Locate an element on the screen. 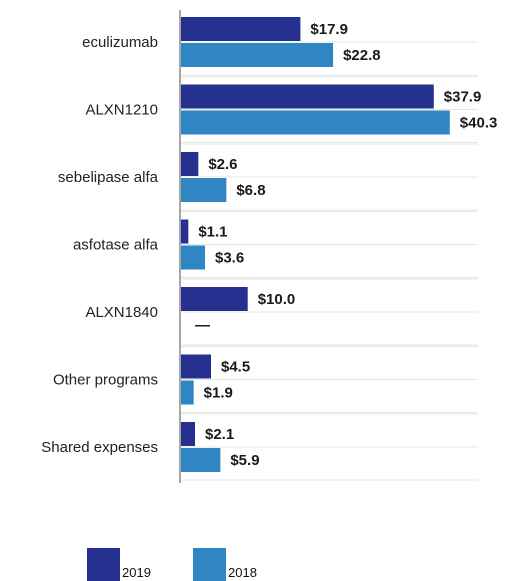 The height and width of the screenshot is (581, 509). category-label: ALXN1840 is located at coordinates (121, 312).